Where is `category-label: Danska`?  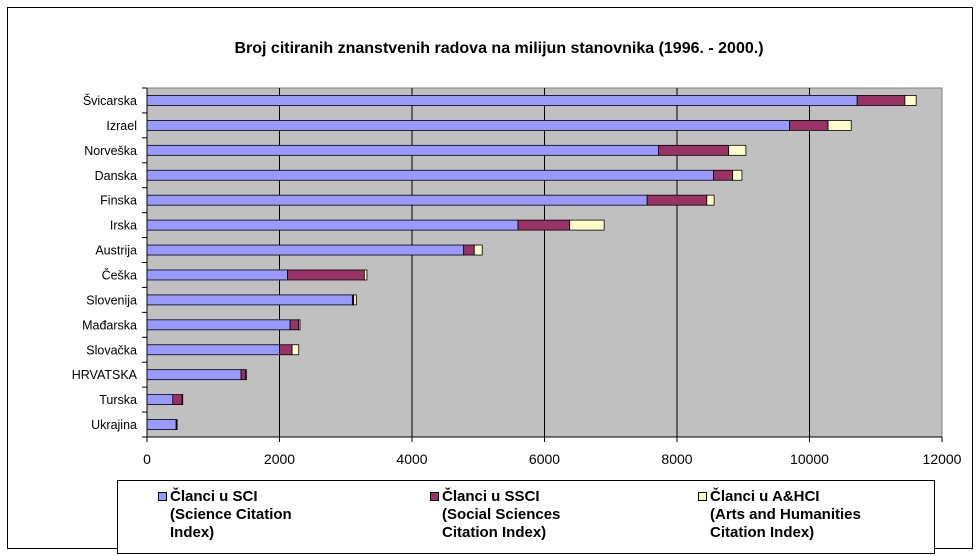 category-label: Danska is located at coordinates (116, 176).